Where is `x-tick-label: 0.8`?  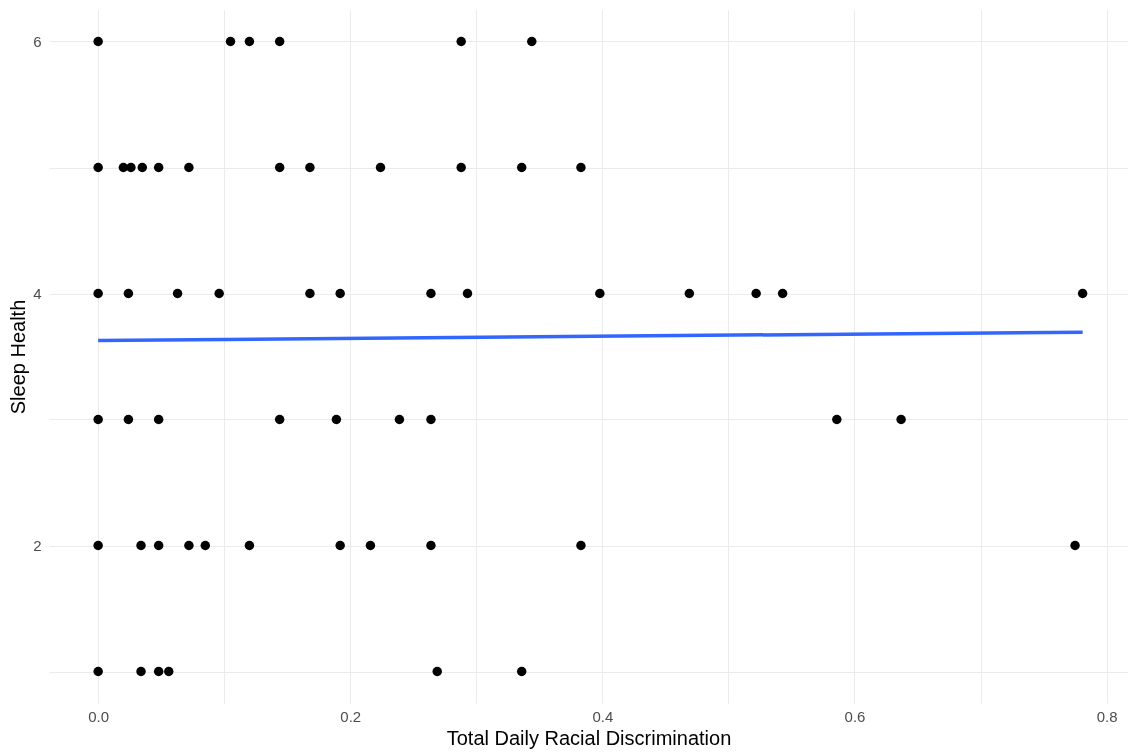 x-tick-label: 0.8 is located at coordinates (1107, 716).